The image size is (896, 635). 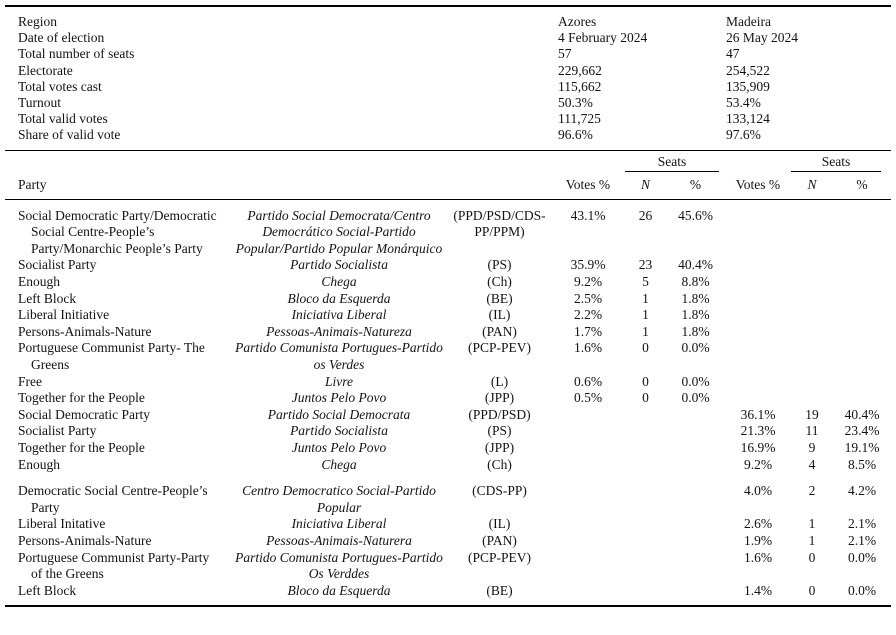 I want to click on summary-madeira-value: 26 May 2024, so click(x=762, y=38).